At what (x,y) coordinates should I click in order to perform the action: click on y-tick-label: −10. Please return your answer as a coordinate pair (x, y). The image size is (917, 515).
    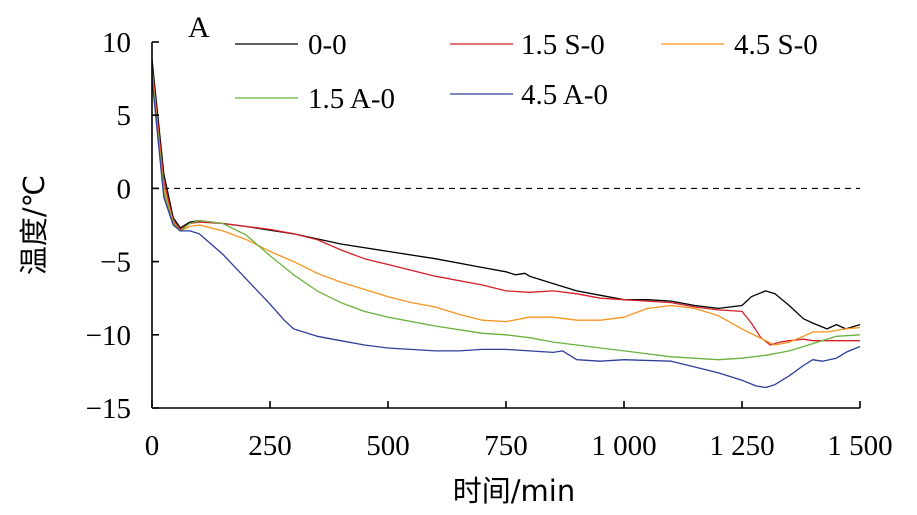
    Looking at the image, I should click on (108, 336).